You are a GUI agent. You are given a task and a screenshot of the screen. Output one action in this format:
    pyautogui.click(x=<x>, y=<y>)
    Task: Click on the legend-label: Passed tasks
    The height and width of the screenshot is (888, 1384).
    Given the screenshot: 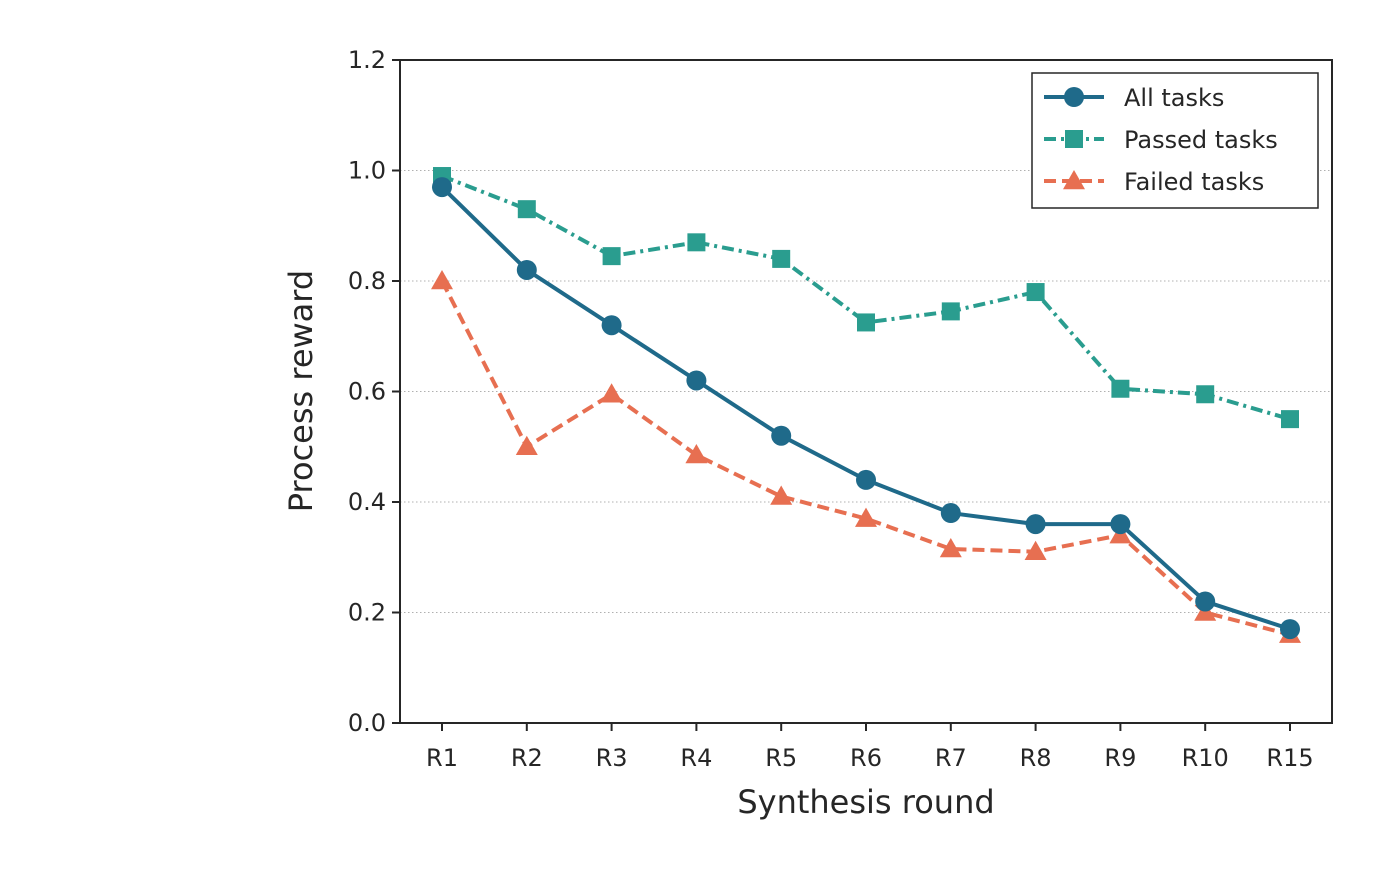 What is the action you would take?
    pyautogui.click(x=1201, y=140)
    